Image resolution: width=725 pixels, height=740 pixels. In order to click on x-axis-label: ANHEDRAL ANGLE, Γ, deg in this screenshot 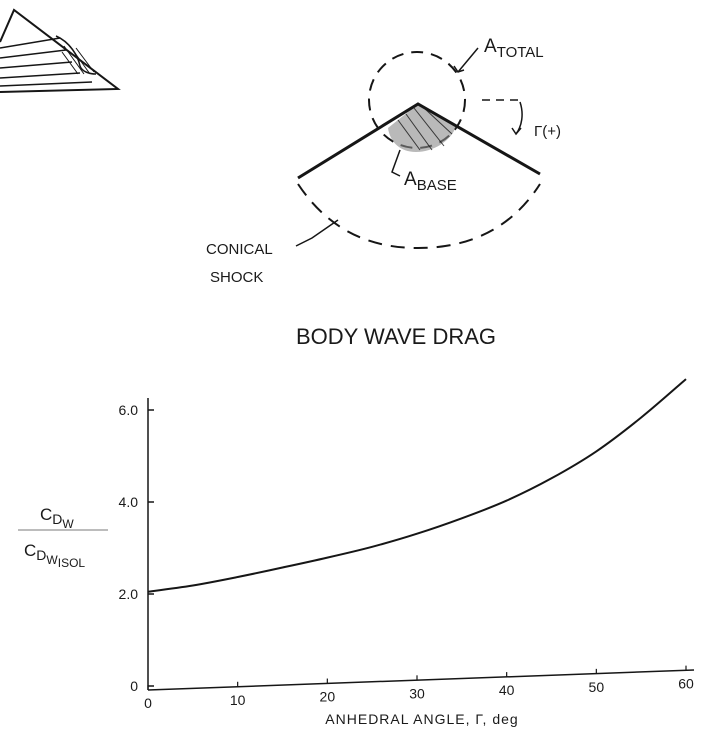, I will do `click(421, 719)`.